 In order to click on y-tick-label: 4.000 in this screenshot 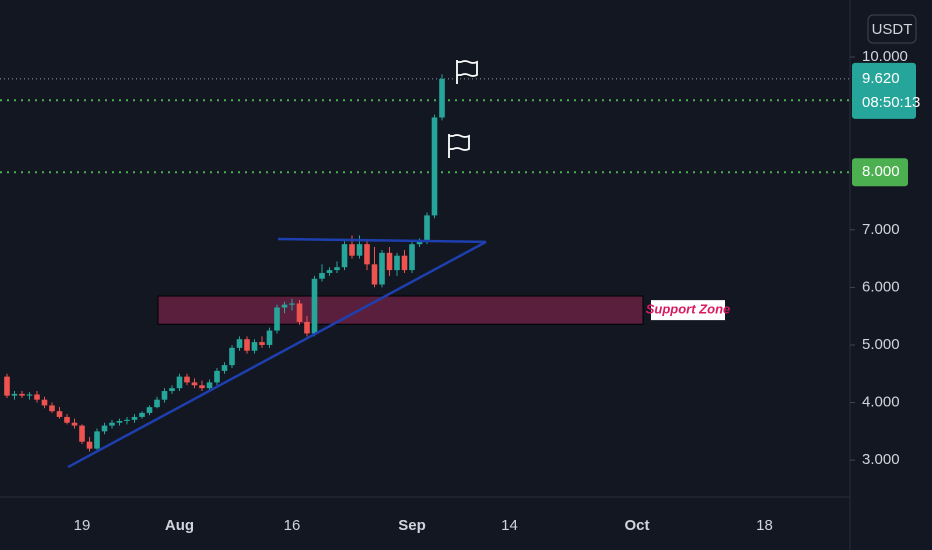, I will do `click(881, 402)`.